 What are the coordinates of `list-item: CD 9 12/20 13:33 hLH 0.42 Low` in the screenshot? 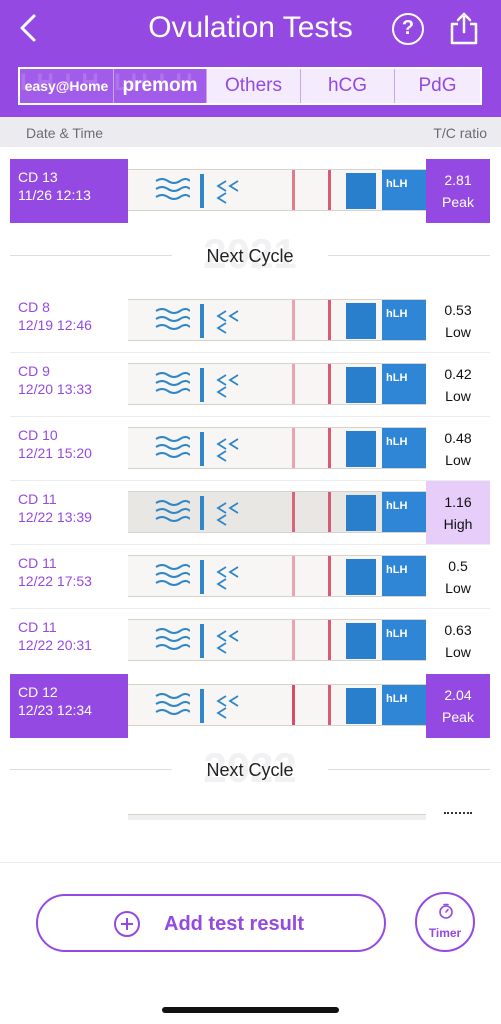 It's located at (250, 385).